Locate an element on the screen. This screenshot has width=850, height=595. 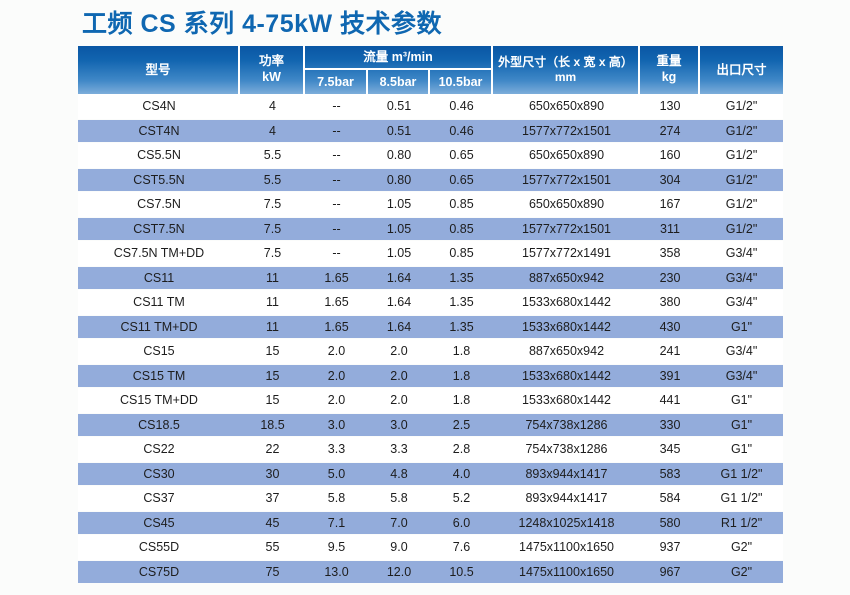
cell-model: CS22 is located at coordinates (159, 449).